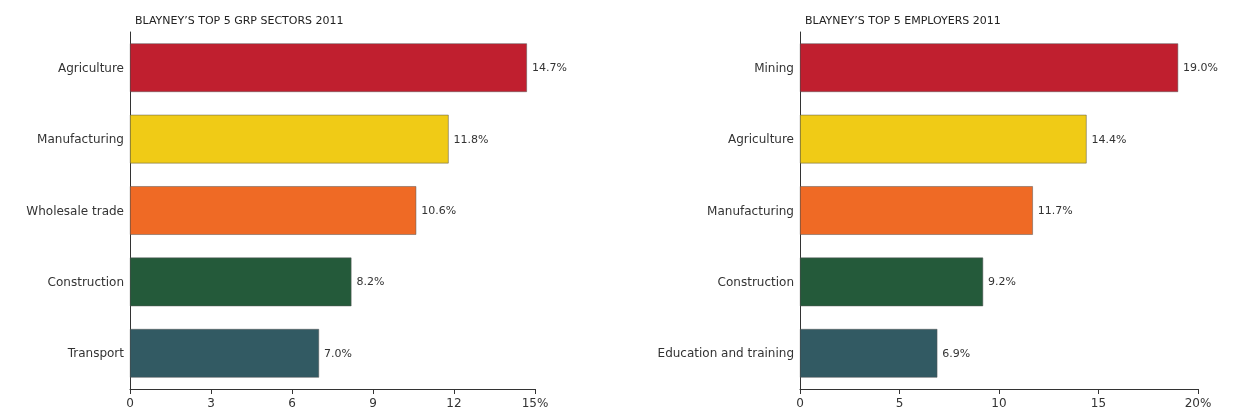  Describe the element at coordinates (373, 403) in the screenshot. I see `x-tick-label: 9` at that location.